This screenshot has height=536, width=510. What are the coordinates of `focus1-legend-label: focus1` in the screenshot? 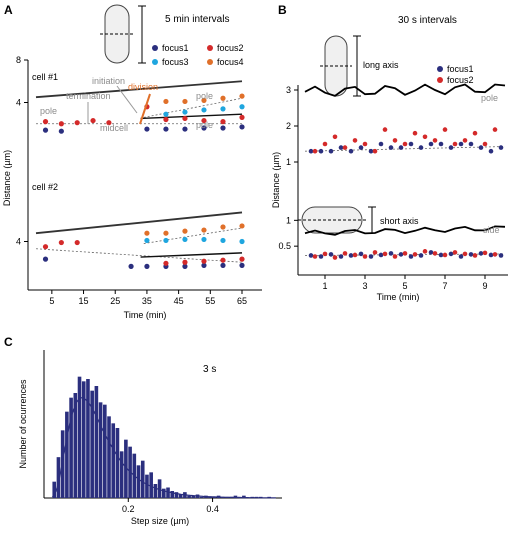 It's located at (460, 69).